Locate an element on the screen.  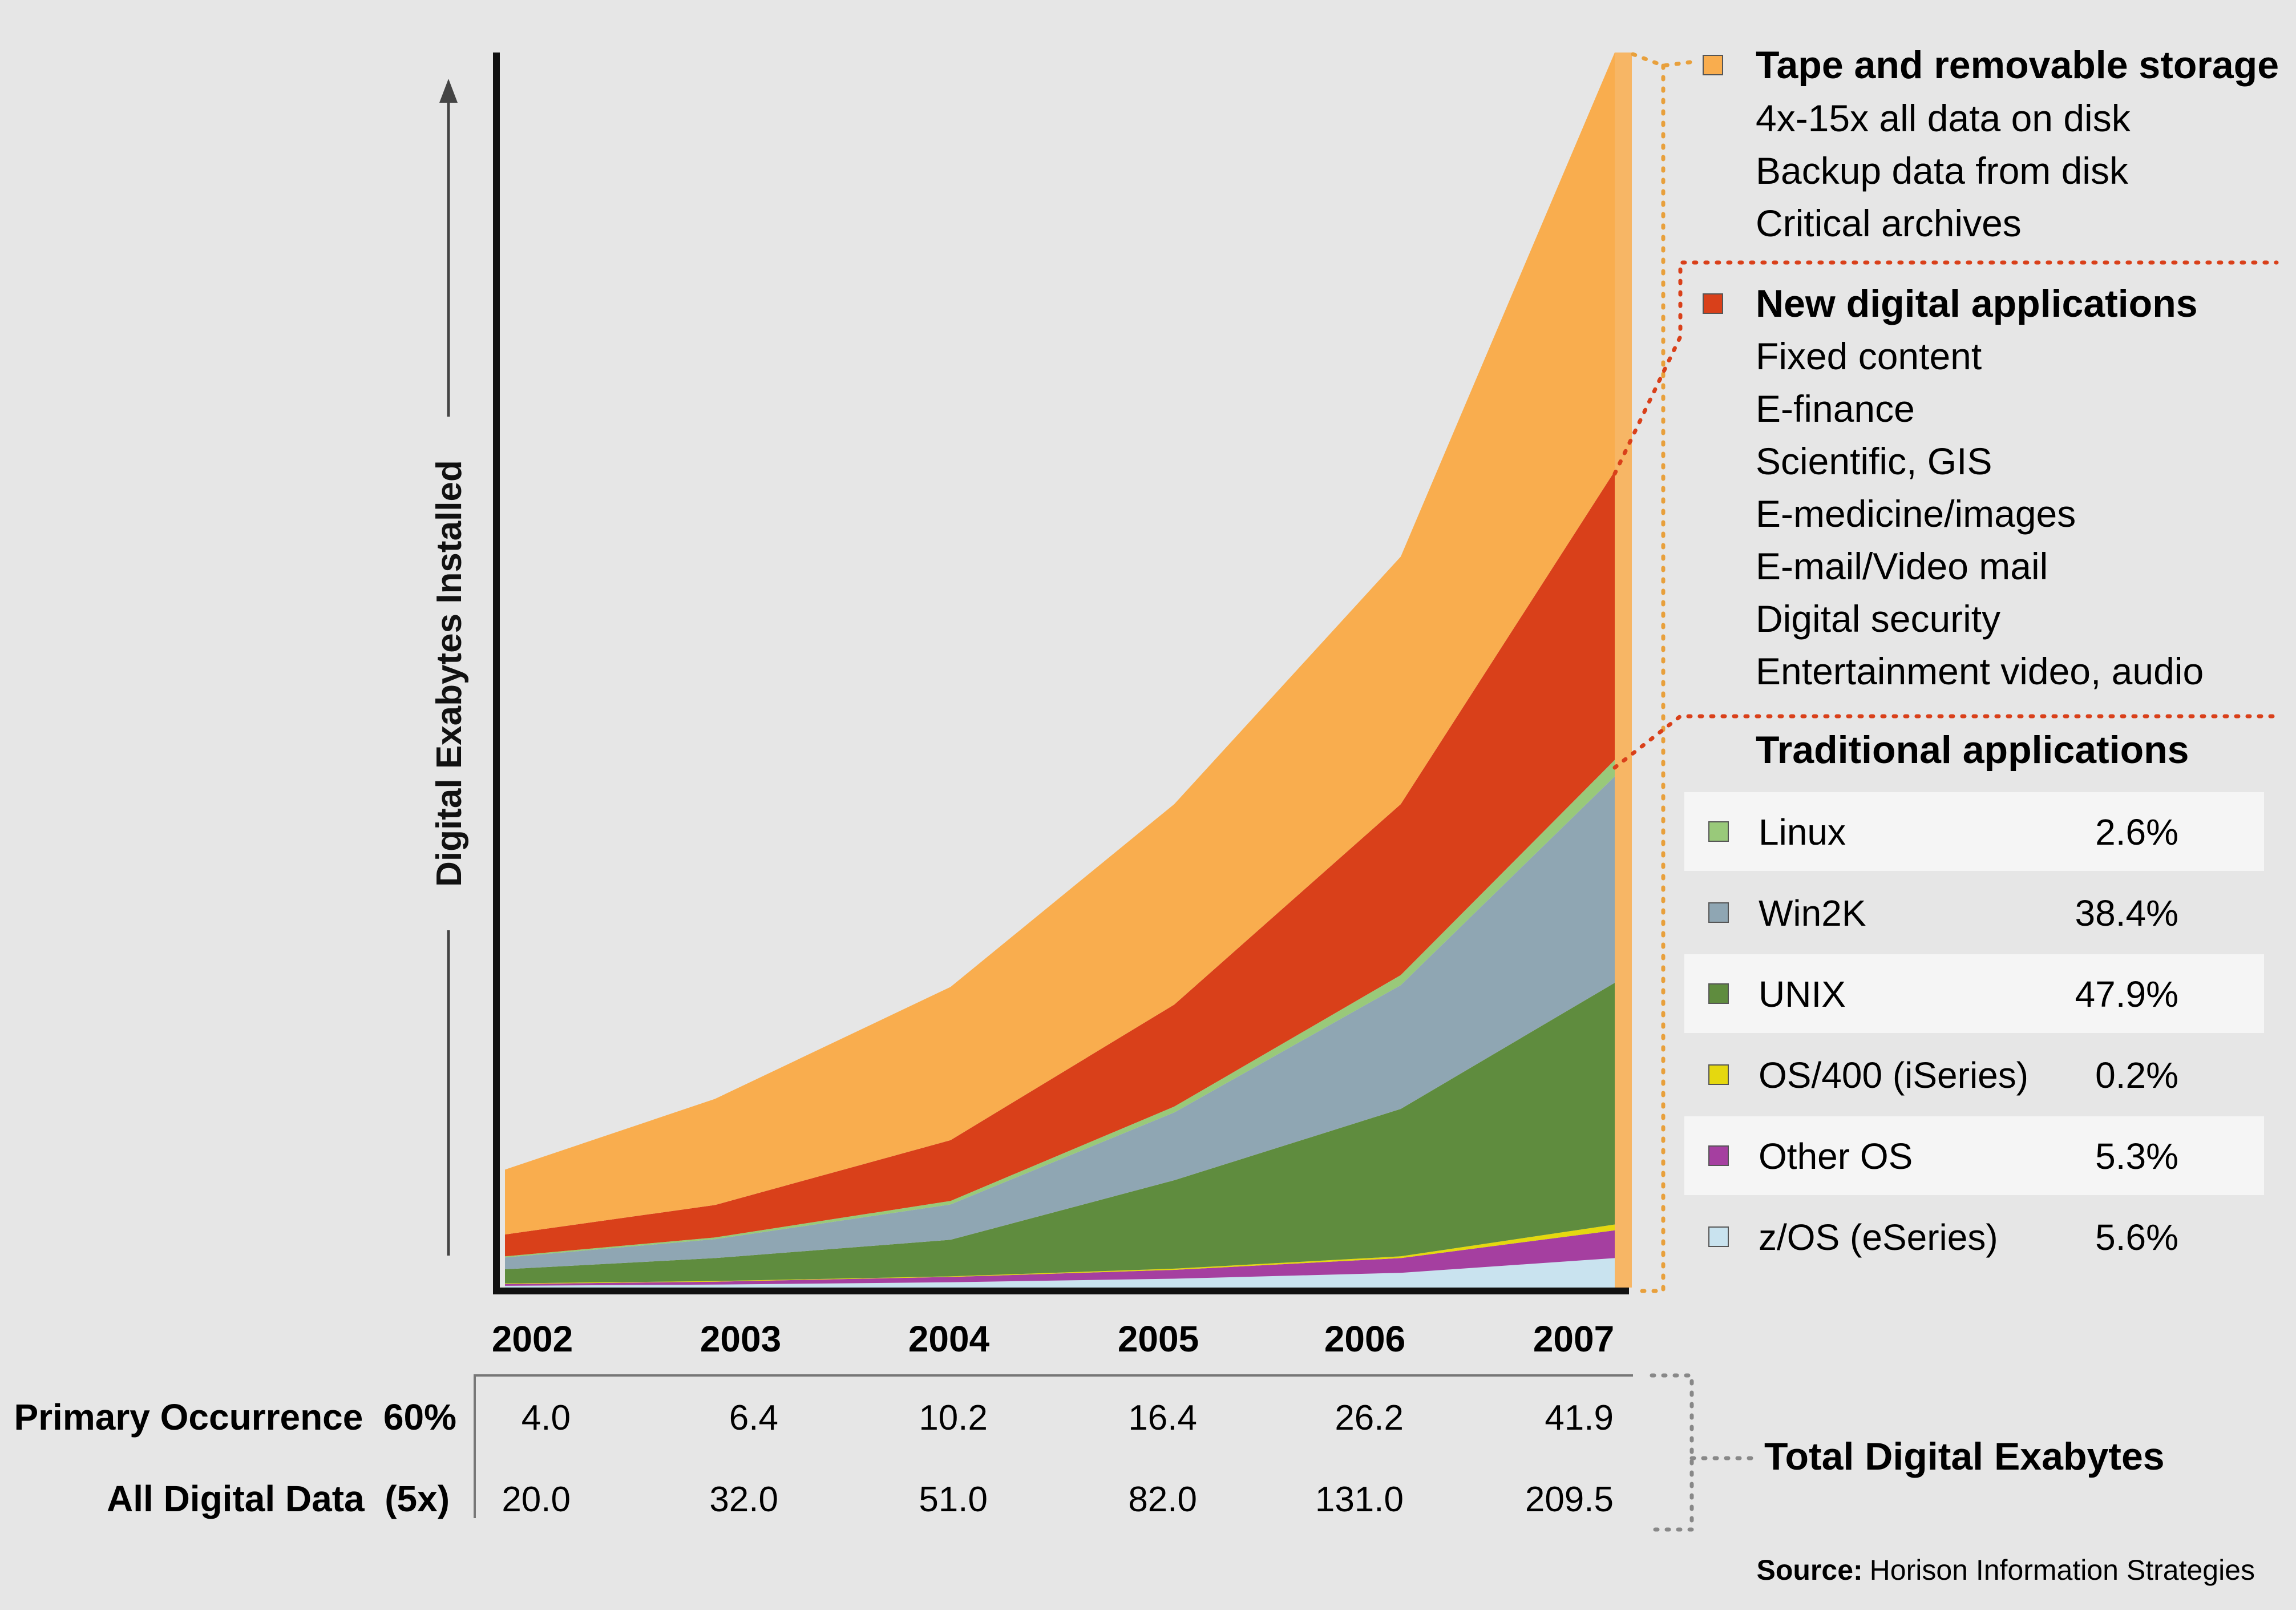
legend-tape-item-2: Critical archives is located at coordinates (1889, 223).